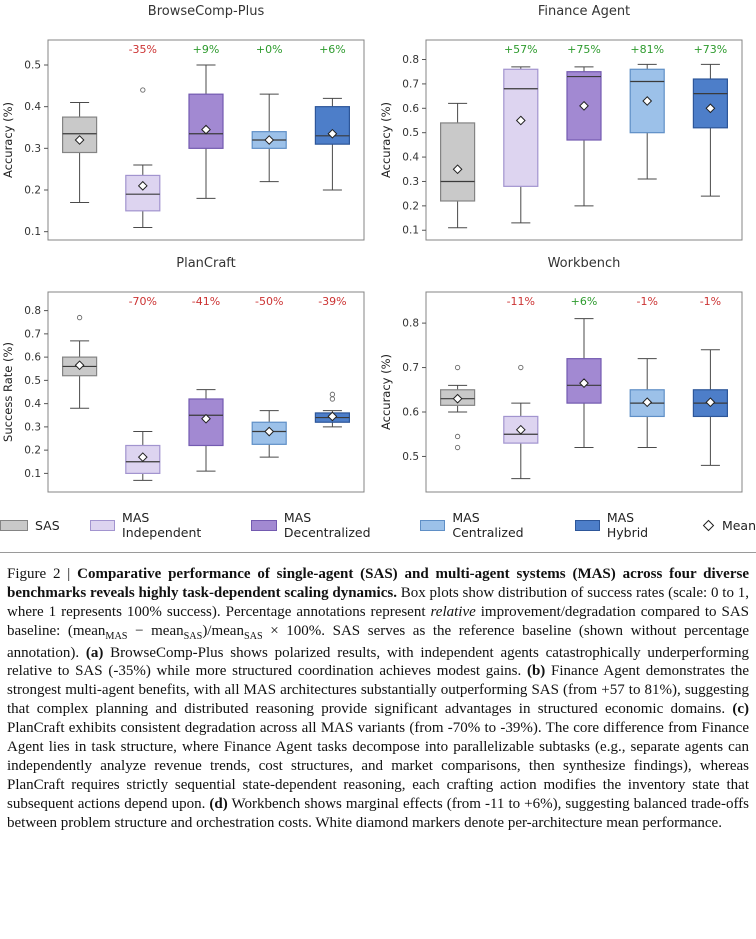 This screenshot has width=756, height=939. What do you see at coordinates (332, 125) in the screenshot?
I see `box-mas-hybrid` at bounding box center [332, 125].